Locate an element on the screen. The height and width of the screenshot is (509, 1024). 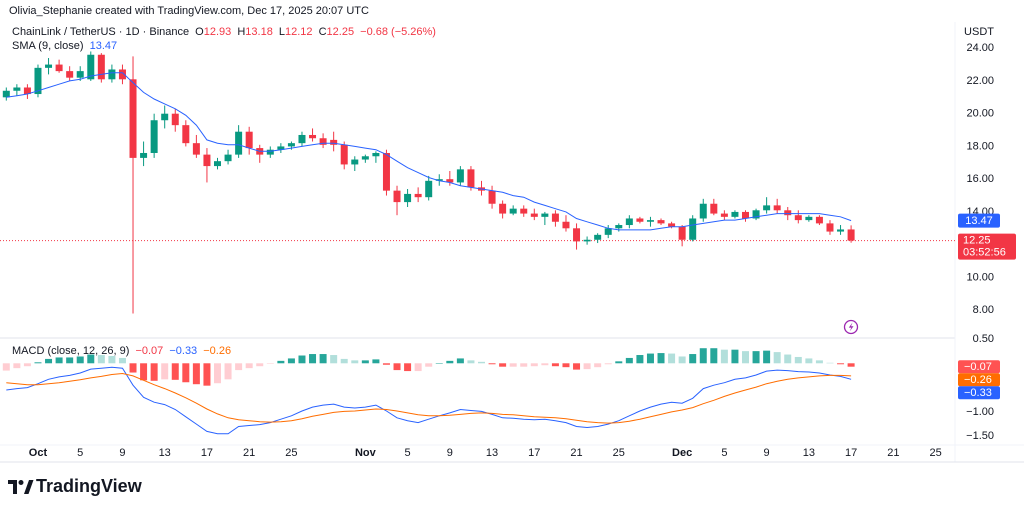
open-value: 12.93 is located at coordinates (217, 32).